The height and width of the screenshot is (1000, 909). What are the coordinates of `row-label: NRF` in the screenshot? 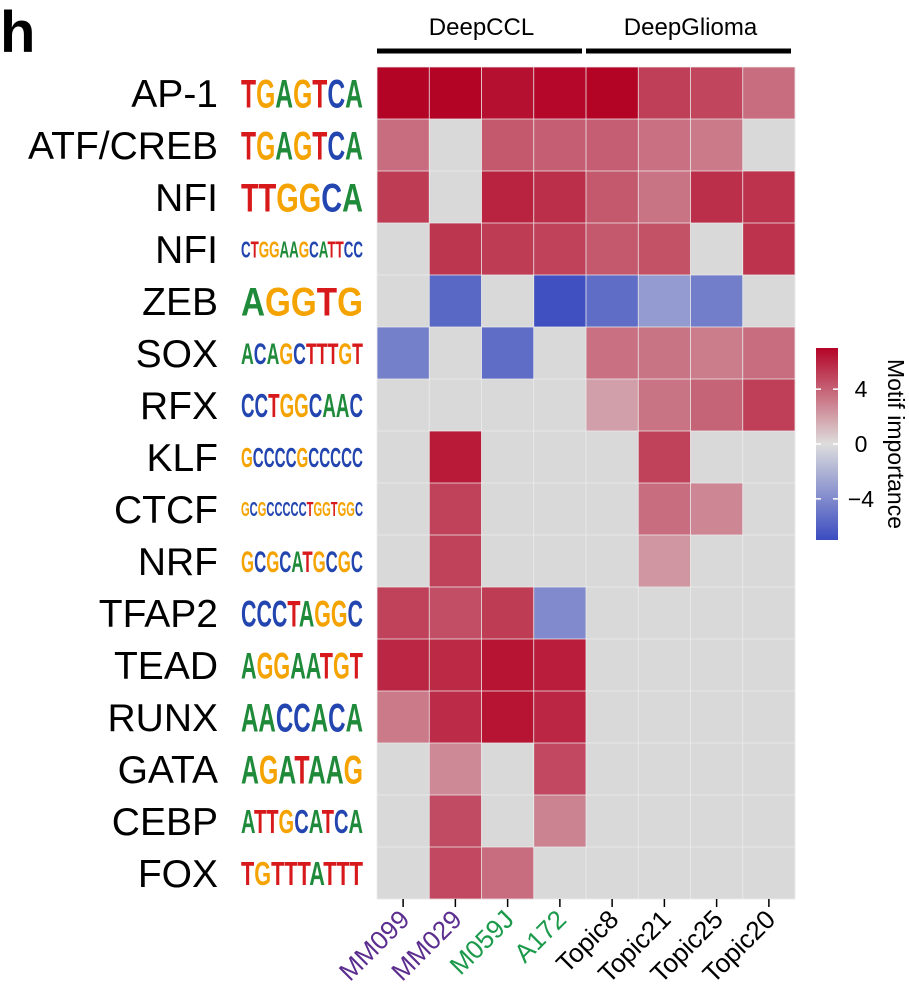 It's located at (178, 562).